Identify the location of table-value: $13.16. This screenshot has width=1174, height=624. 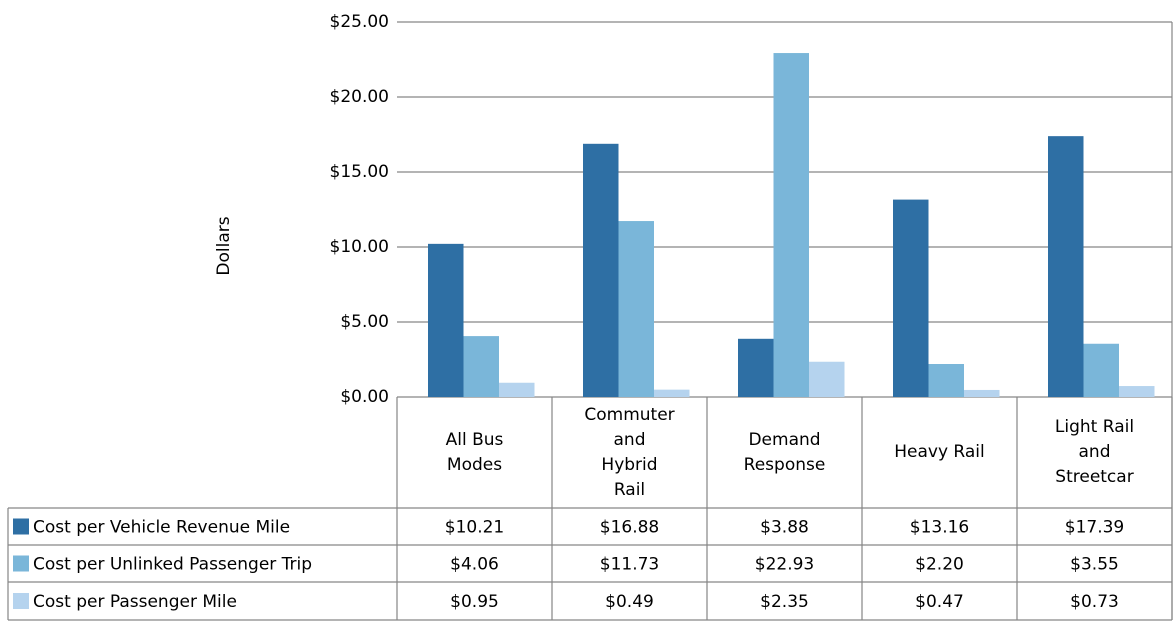
(939, 528).